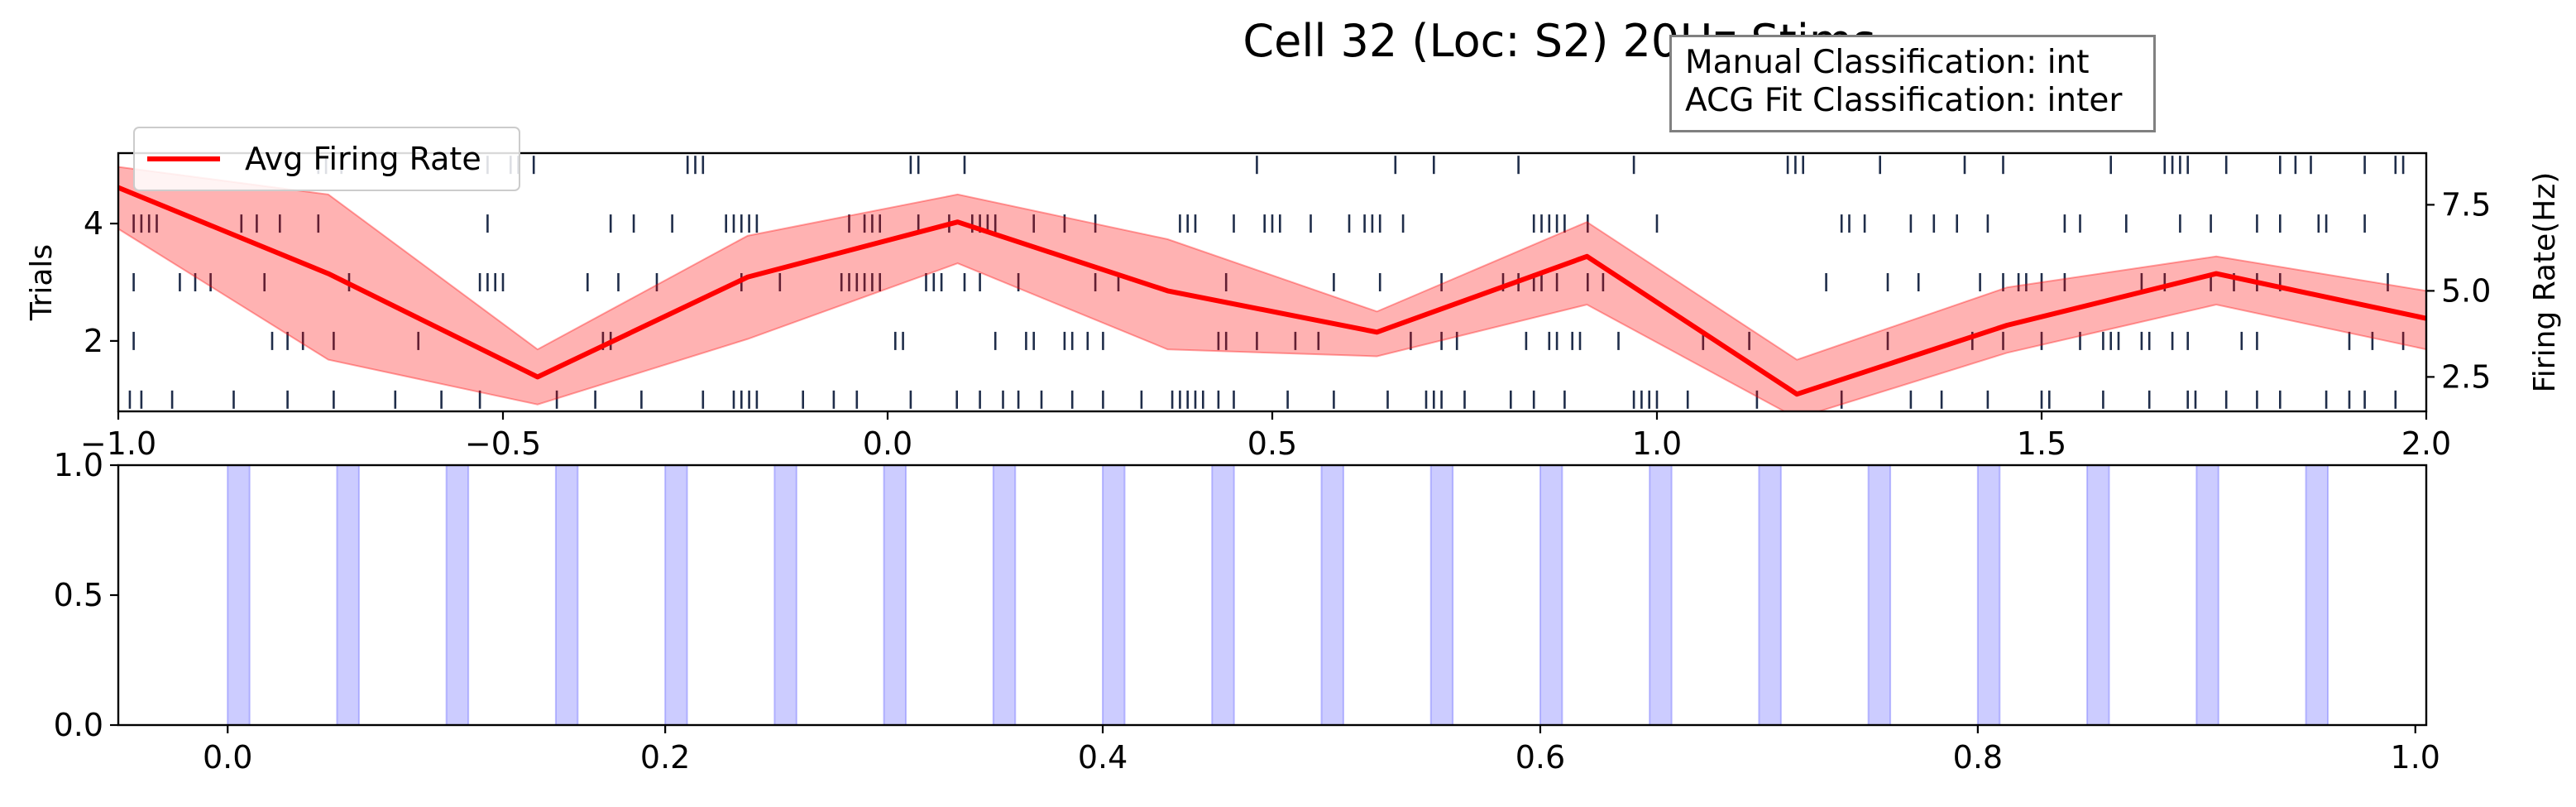 Image resolution: width=2576 pixels, height=807 pixels. Describe the element at coordinates (2426, 443) in the screenshot. I see `x-tick-label: 2.0` at that location.